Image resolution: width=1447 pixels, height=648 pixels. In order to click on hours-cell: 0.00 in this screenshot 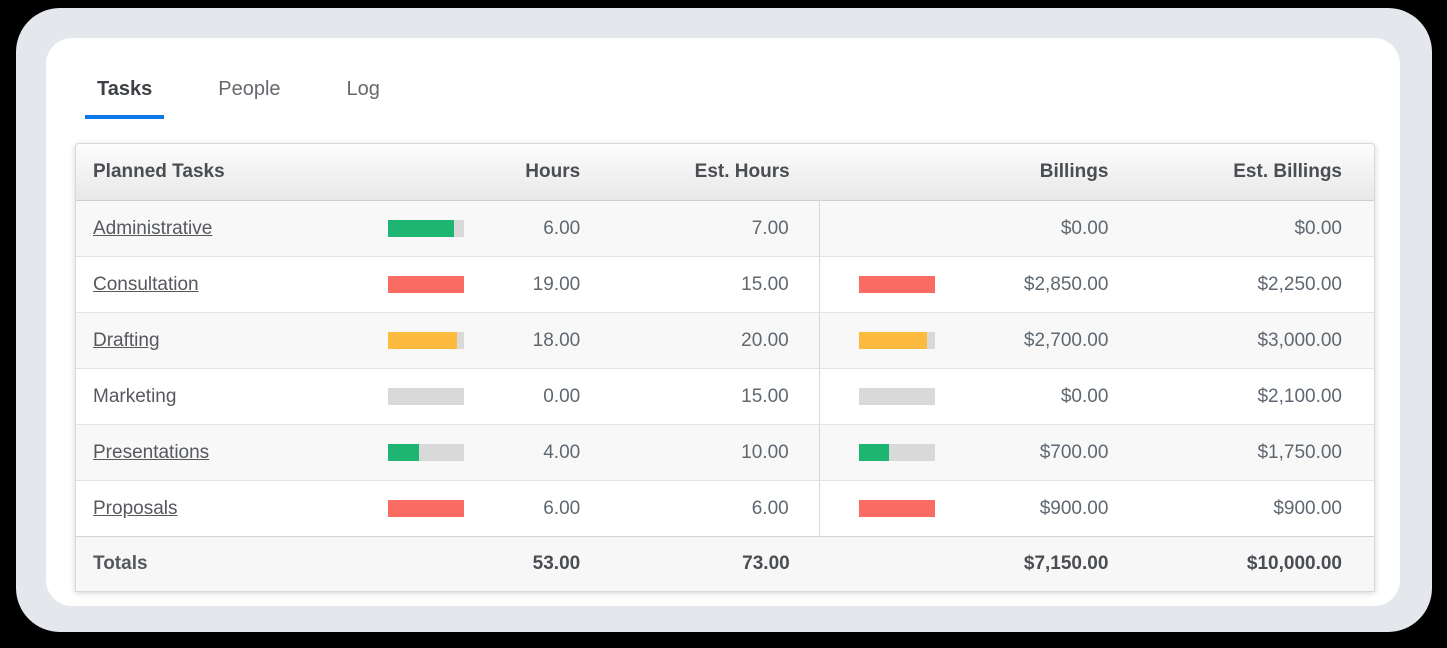, I will do `click(528, 396)`.